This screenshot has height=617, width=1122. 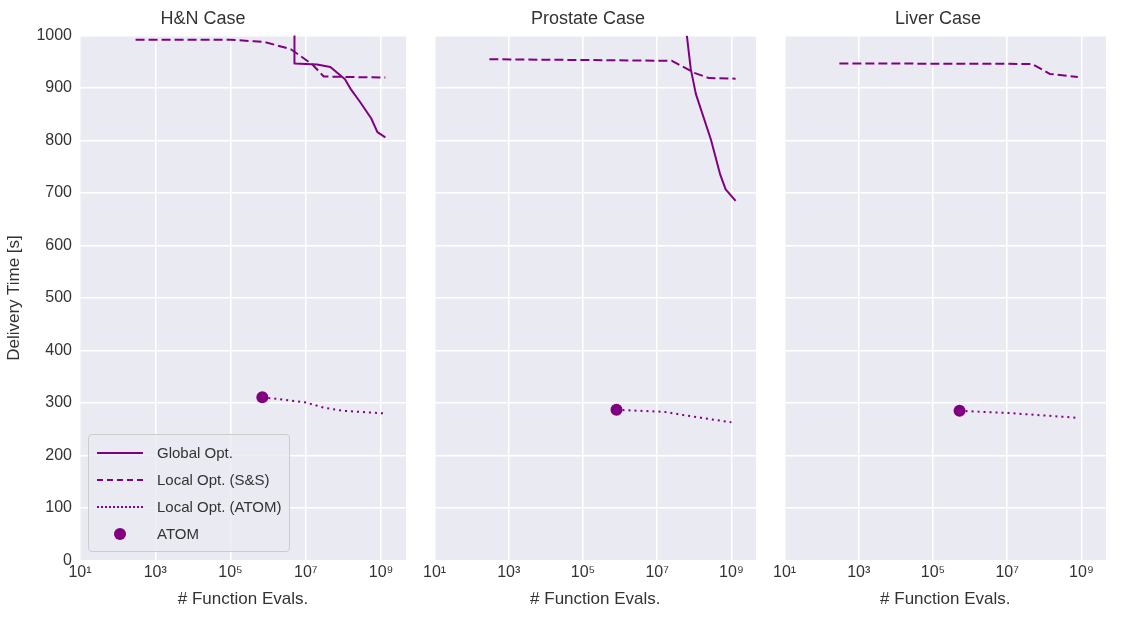 What do you see at coordinates (194, 453) in the screenshot?
I see `legend-label: Global Opt.` at bounding box center [194, 453].